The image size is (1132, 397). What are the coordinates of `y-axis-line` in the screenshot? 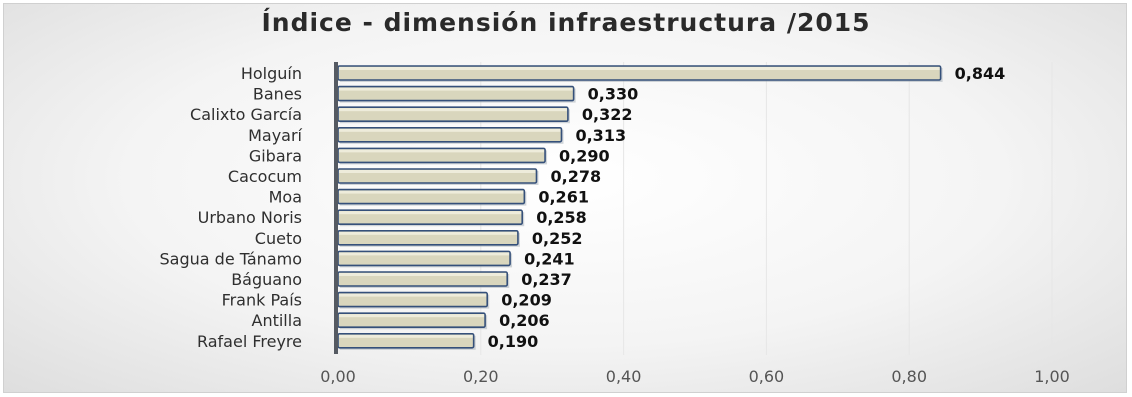 It's located at (336, 208).